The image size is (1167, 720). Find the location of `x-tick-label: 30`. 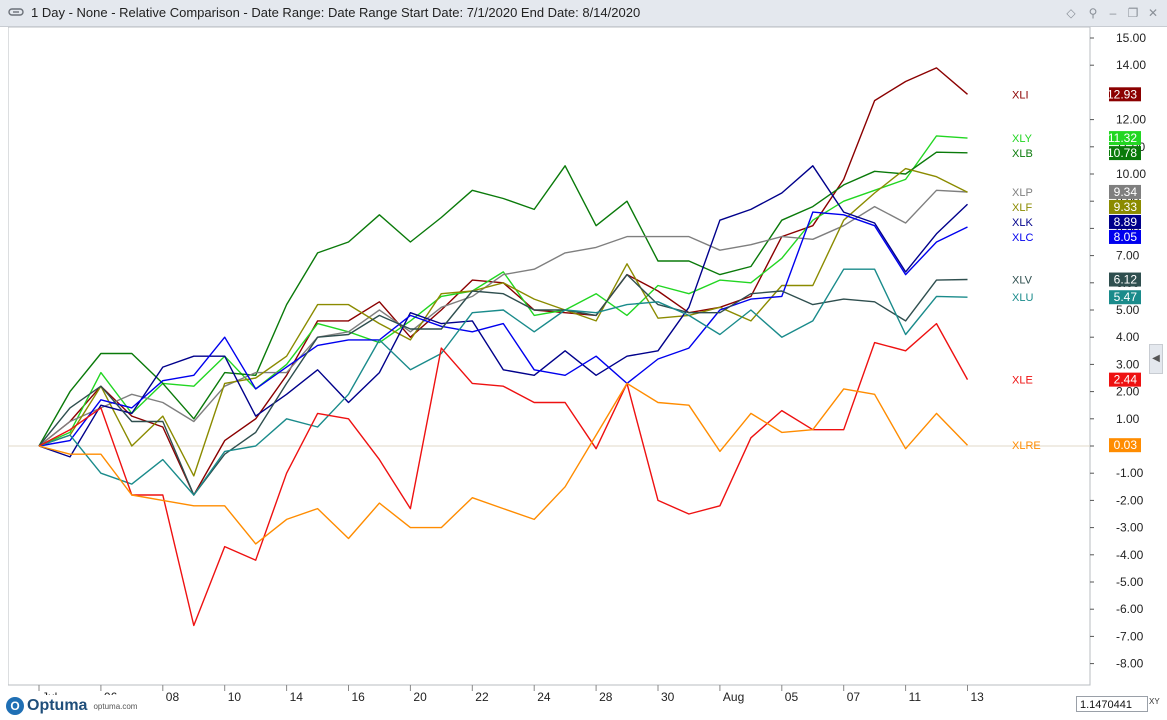

x-tick-label: 30 is located at coordinates (668, 697).